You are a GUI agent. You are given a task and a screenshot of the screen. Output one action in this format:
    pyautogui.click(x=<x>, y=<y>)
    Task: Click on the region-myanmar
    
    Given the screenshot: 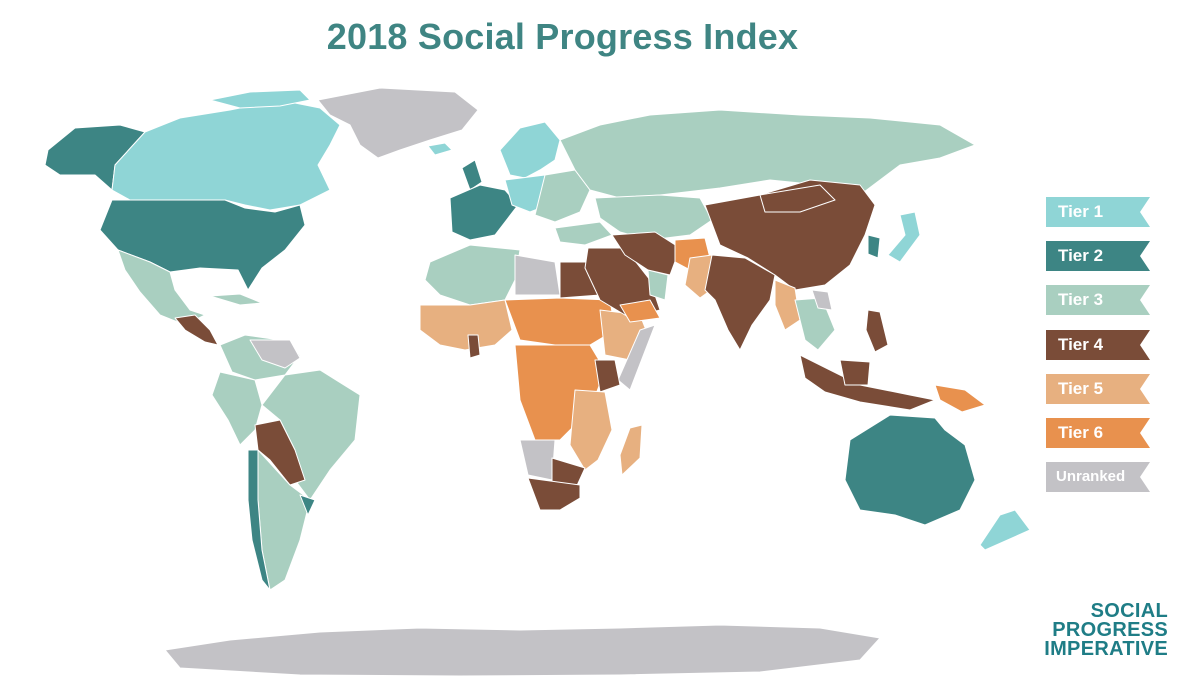 What is the action you would take?
    pyautogui.click(x=787, y=305)
    